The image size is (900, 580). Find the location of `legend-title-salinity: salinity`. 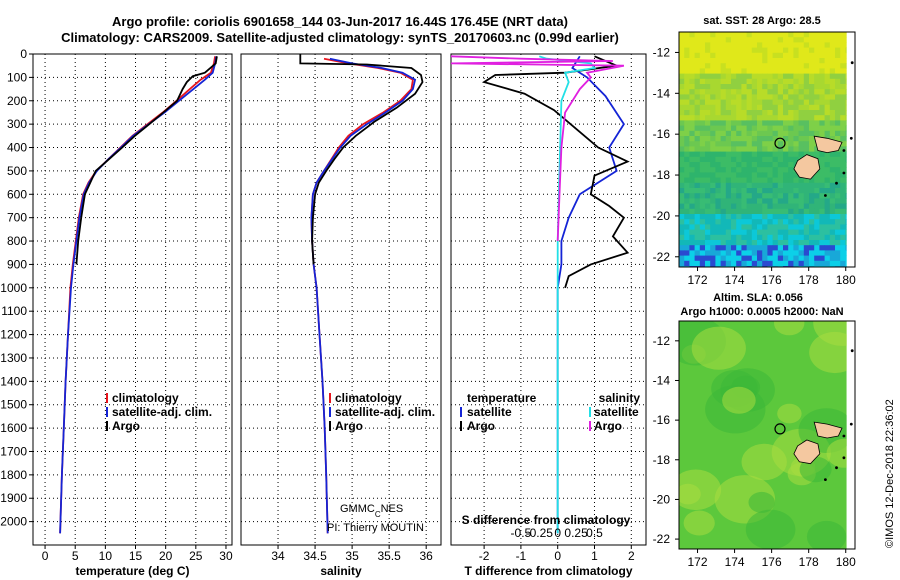

legend-title-salinity: salinity is located at coordinates (620, 398).